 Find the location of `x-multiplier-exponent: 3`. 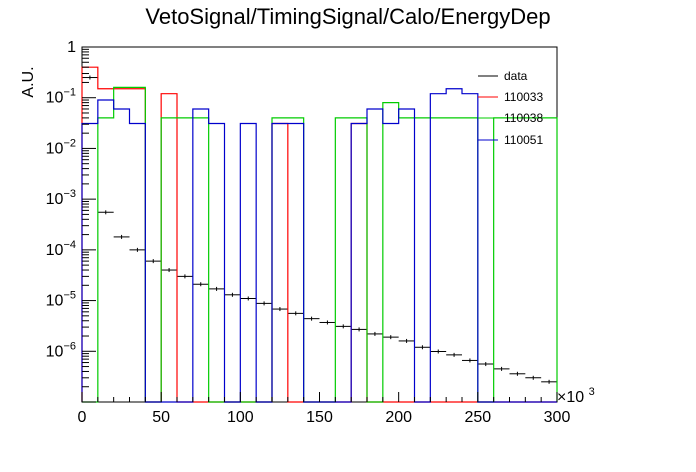

x-multiplier-exponent: 3 is located at coordinates (592, 392).